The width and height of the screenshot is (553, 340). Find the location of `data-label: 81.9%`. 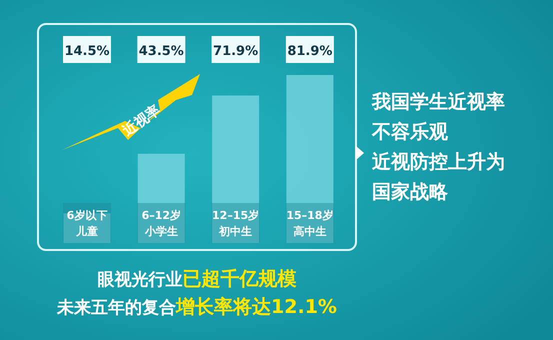

data-label: 81.9% is located at coordinates (309, 51).